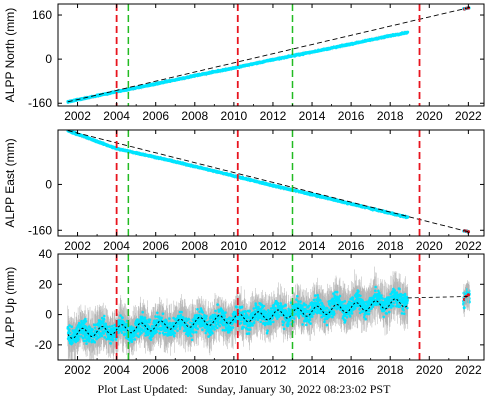  What do you see at coordinates (40, 103) in the screenshot?
I see `y-tick-label: -160` at bounding box center [40, 103].